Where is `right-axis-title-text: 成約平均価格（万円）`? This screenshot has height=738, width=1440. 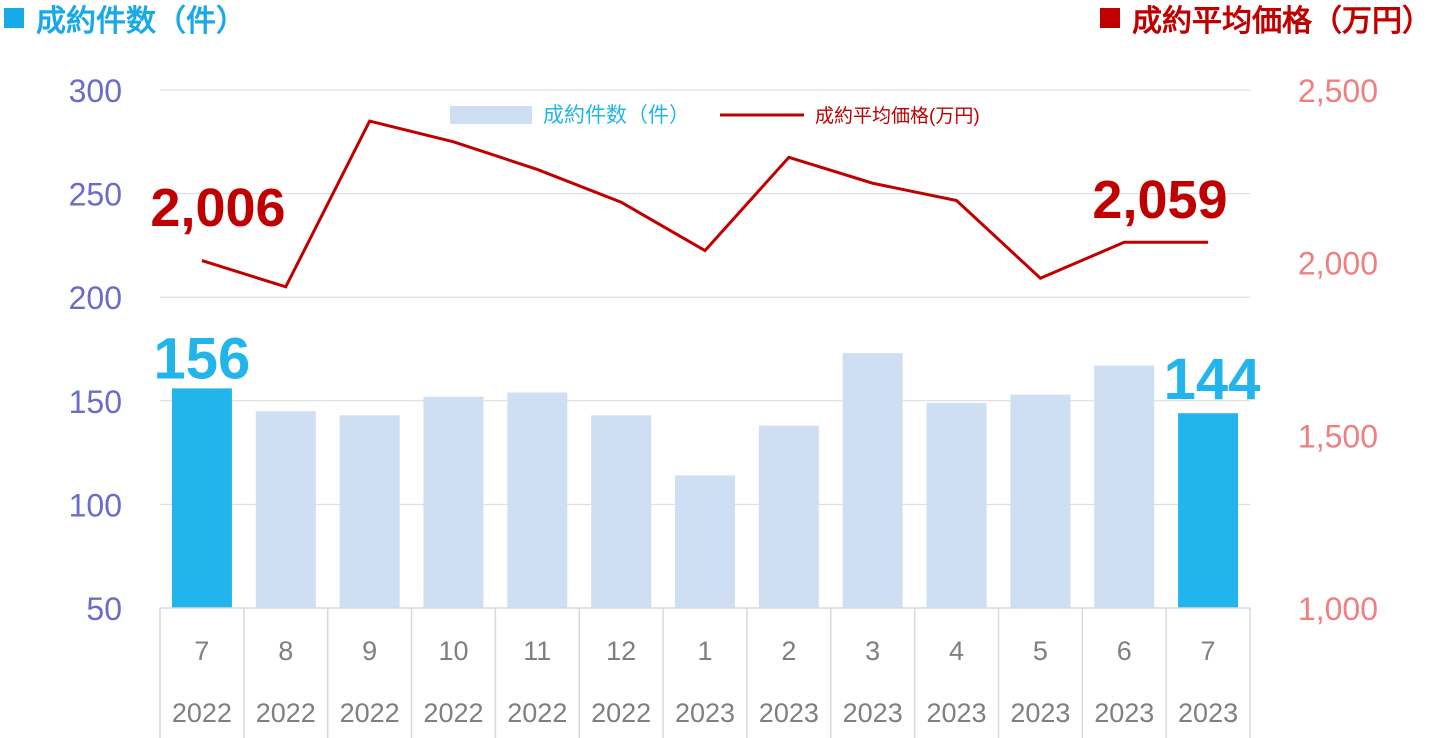
right-axis-title-text: 成約平均価格（万円） is located at coordinates (1282, 21).